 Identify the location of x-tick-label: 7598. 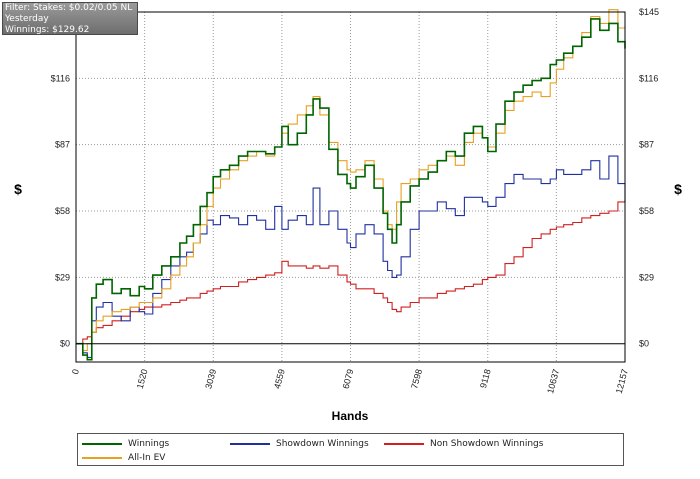
(416, 379).